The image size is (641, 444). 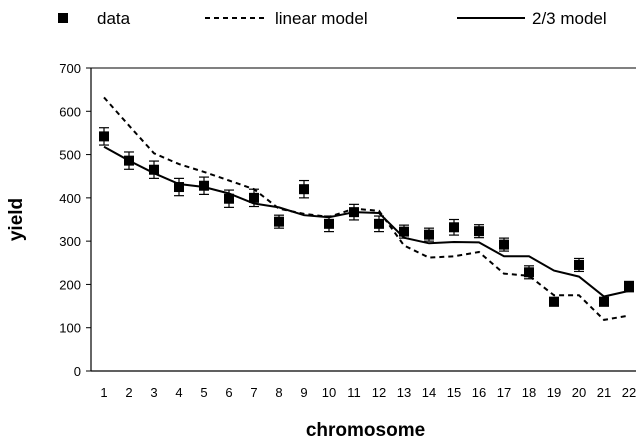 What do you see at coordinates (529, 392) in the screenshot?
I see `x-tick-label: 18` at bounding box center [529, 392].